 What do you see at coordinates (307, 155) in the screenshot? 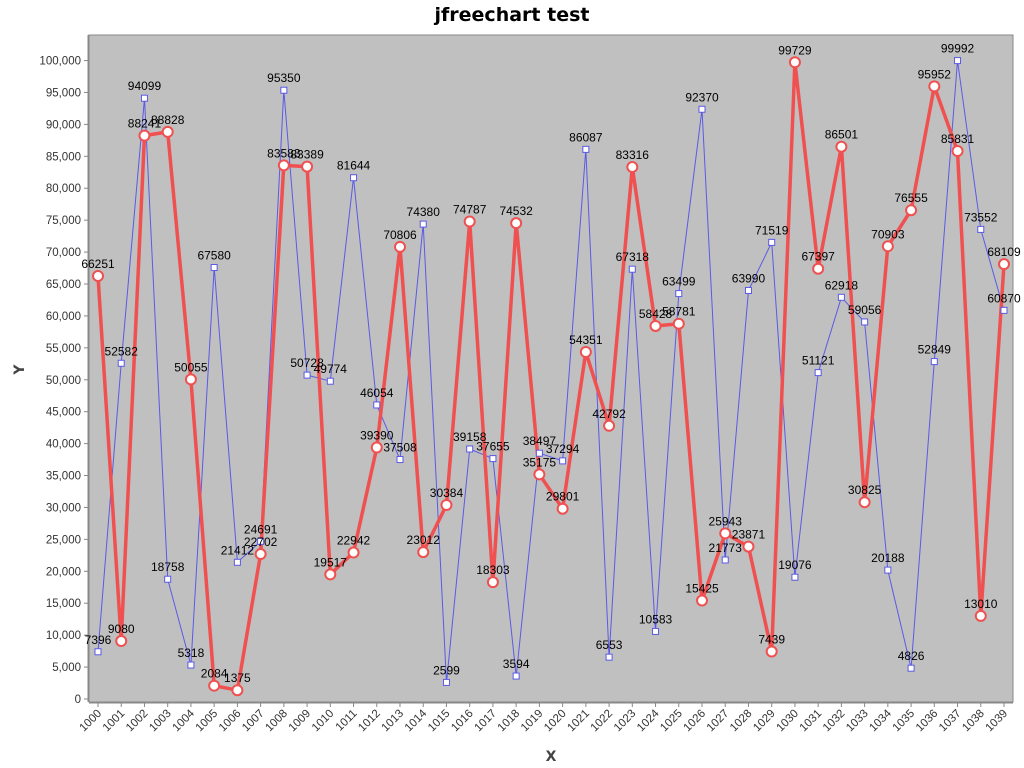
I see `data-label: 83389` at bounding box center [307, 155].